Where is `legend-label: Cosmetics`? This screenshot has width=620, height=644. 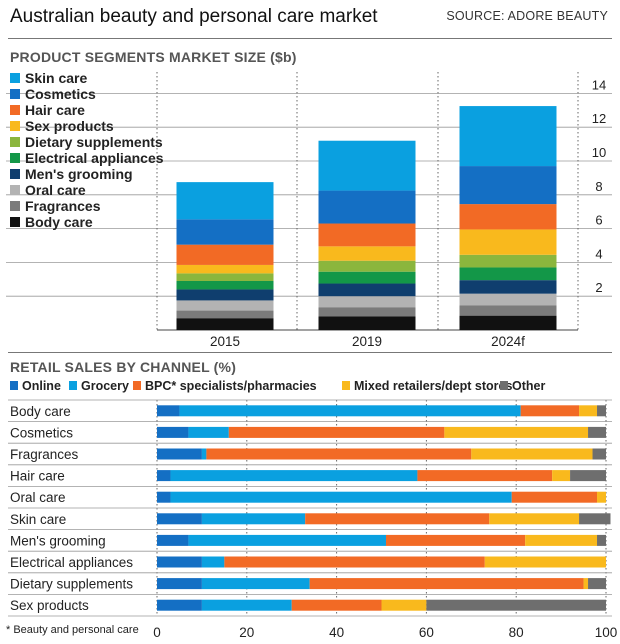
legend-label: Cosmetics is located at coordinates (60, 94).